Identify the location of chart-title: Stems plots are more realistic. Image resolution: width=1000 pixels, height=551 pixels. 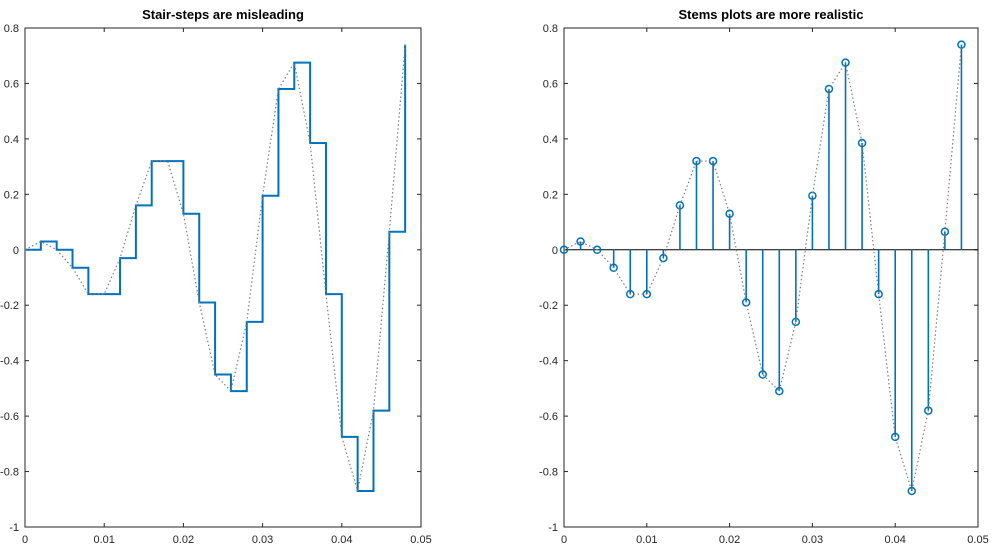
(771, 14).